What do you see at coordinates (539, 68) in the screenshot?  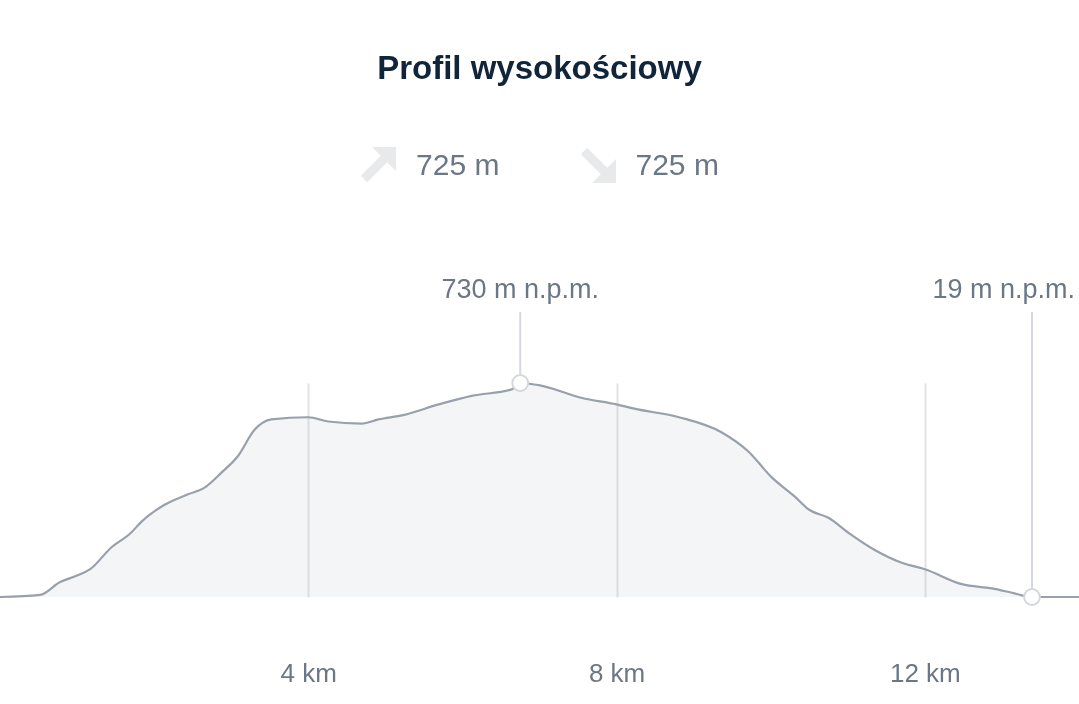 I see `chart-title: Profil wysokościowy` at bounding box center [539, 68].